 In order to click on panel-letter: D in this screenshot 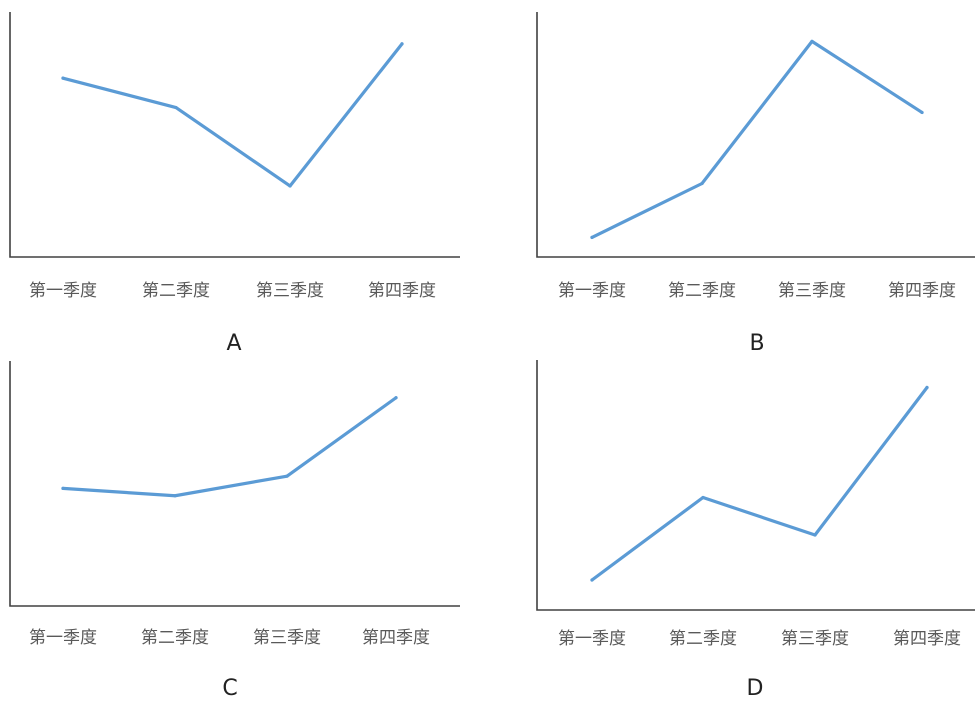, I will do `click(755, 688)`.